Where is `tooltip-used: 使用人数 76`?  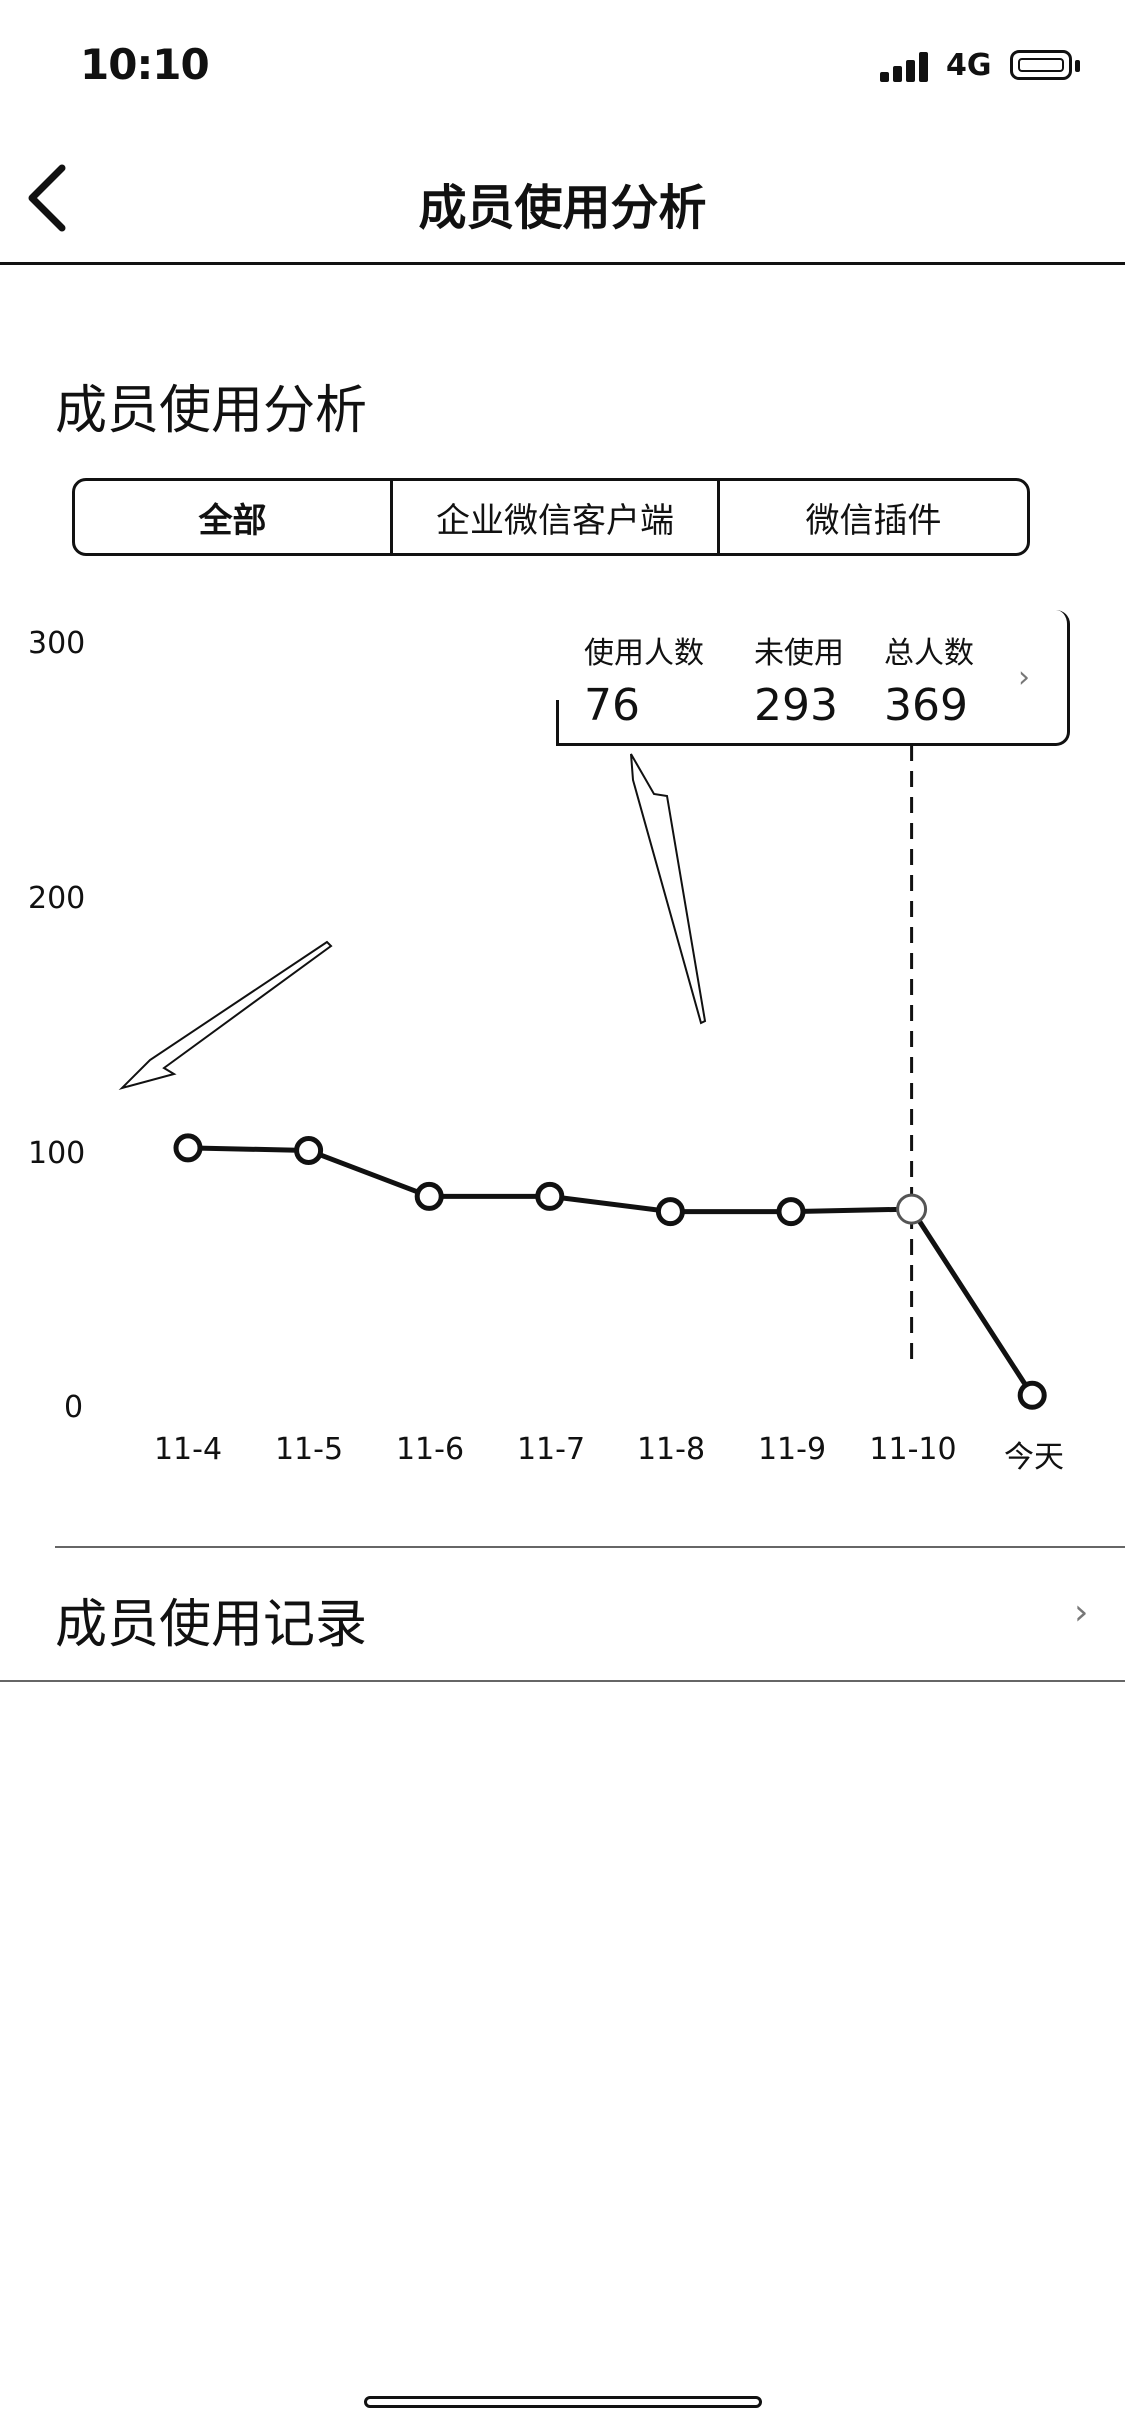 tooltip-used: 使用人数 76 is located at coordinates (644, 679).